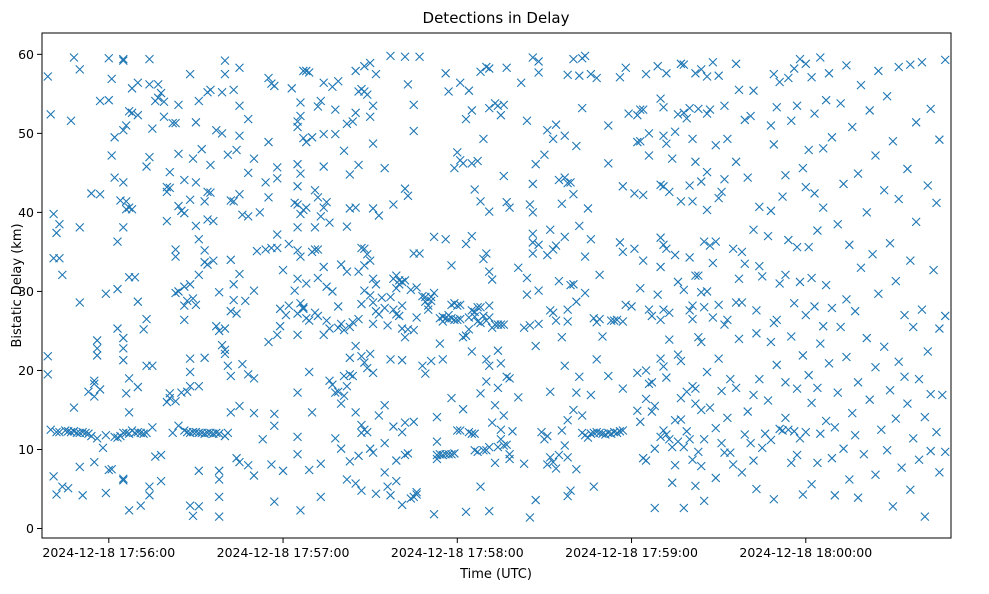  What do you see at coordinates (26, 212) in the screenshot?
I see `y-tick-label: 40` at bounding box center [26, 212].